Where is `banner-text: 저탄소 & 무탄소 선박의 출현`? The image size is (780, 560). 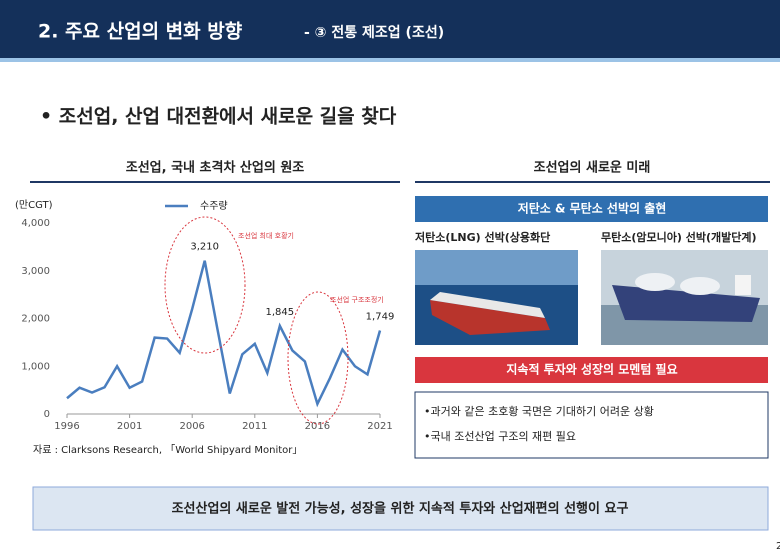 banner-text: 저탄소 & 무탄소 선박의 출현 is located at coordinates (592, 208).